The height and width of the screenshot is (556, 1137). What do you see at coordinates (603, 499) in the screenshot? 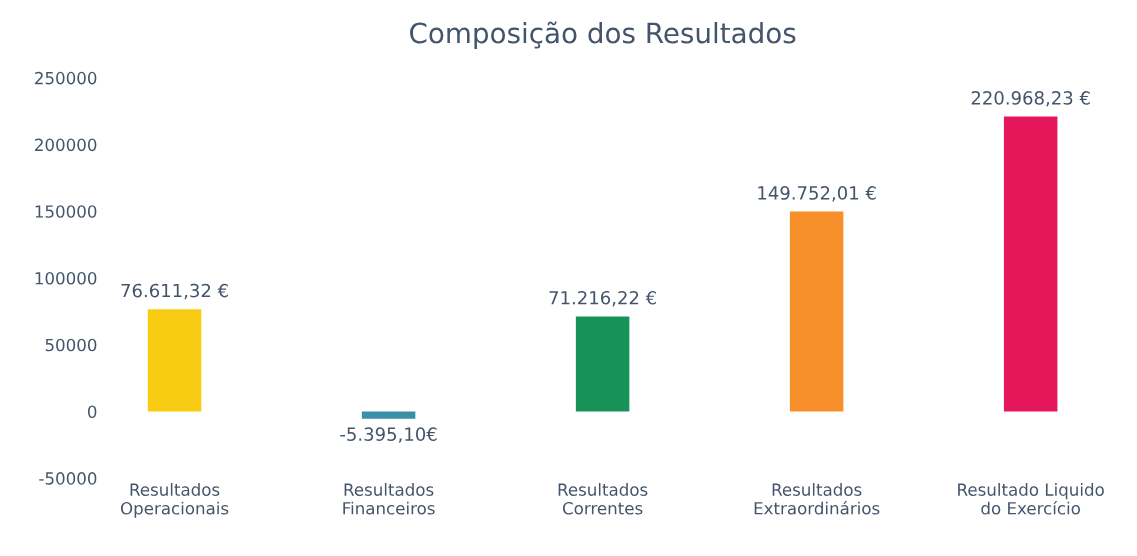
I see `x-tick-label: Resultados Correntes` at bounding box center [603, 499].